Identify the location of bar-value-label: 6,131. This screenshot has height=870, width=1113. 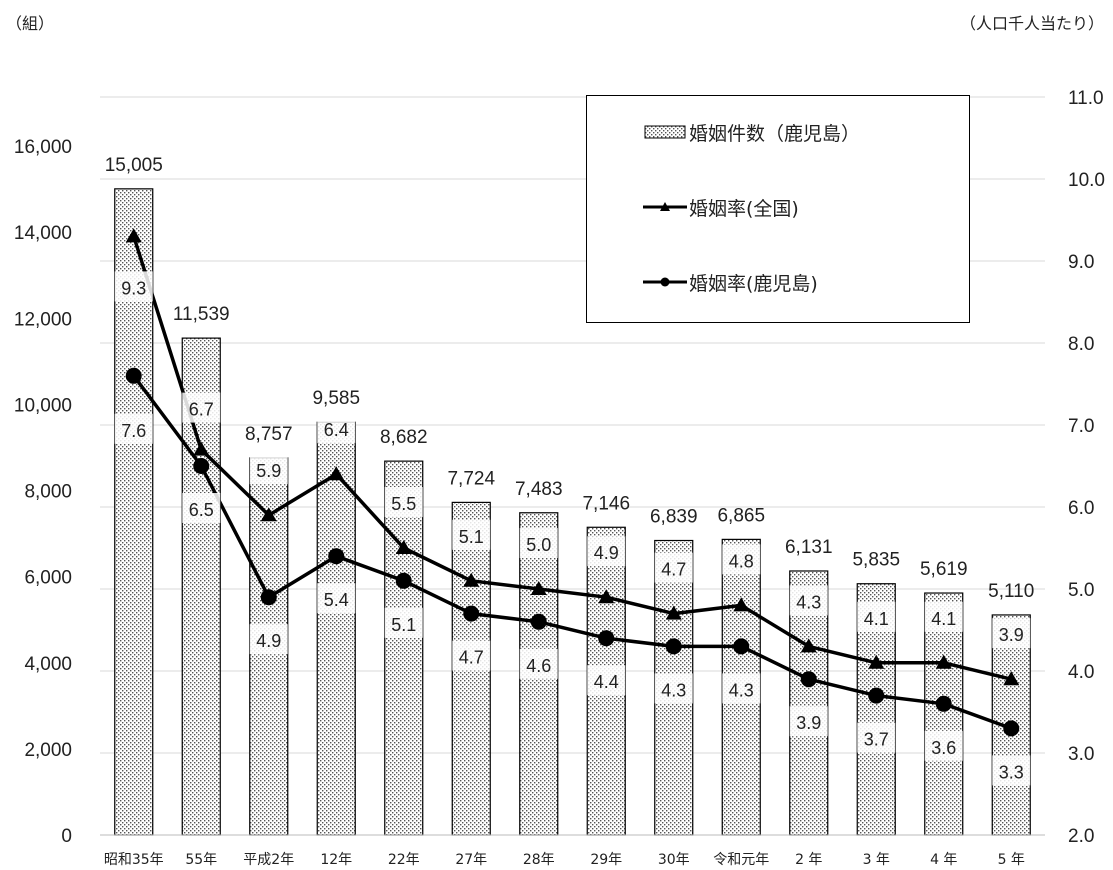
(809, 547).